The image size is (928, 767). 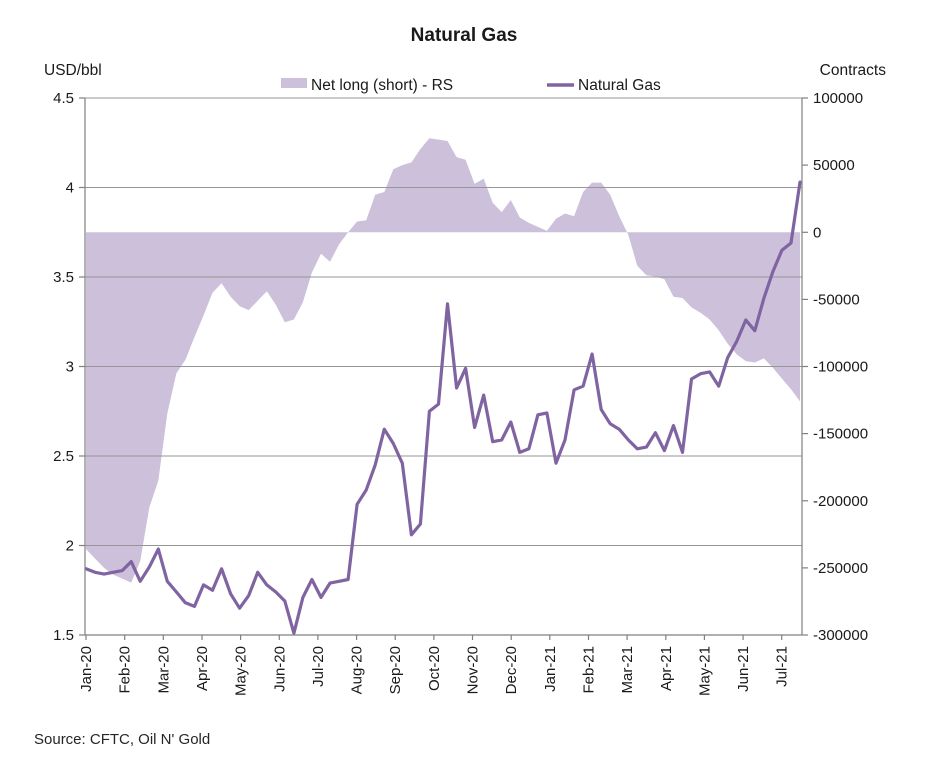 I want to click on y-left-tick-label: 2.5, so click(x=63, y=456).